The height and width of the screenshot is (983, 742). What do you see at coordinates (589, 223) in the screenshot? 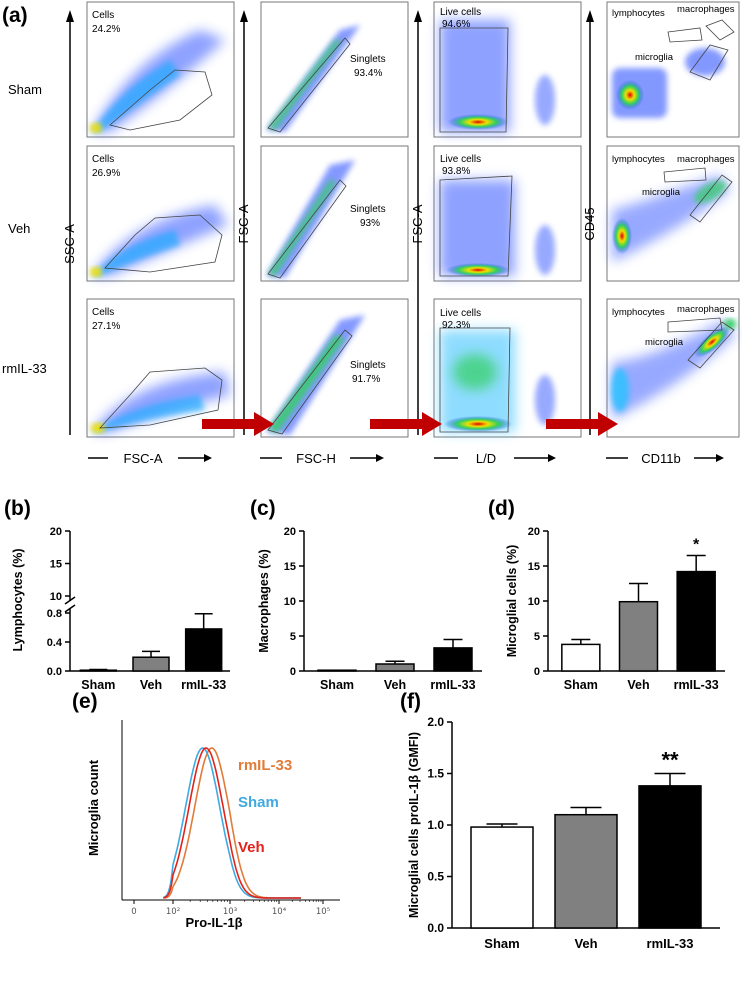
I see `y-label-col4: CD45` at bounding box center [589, 223].